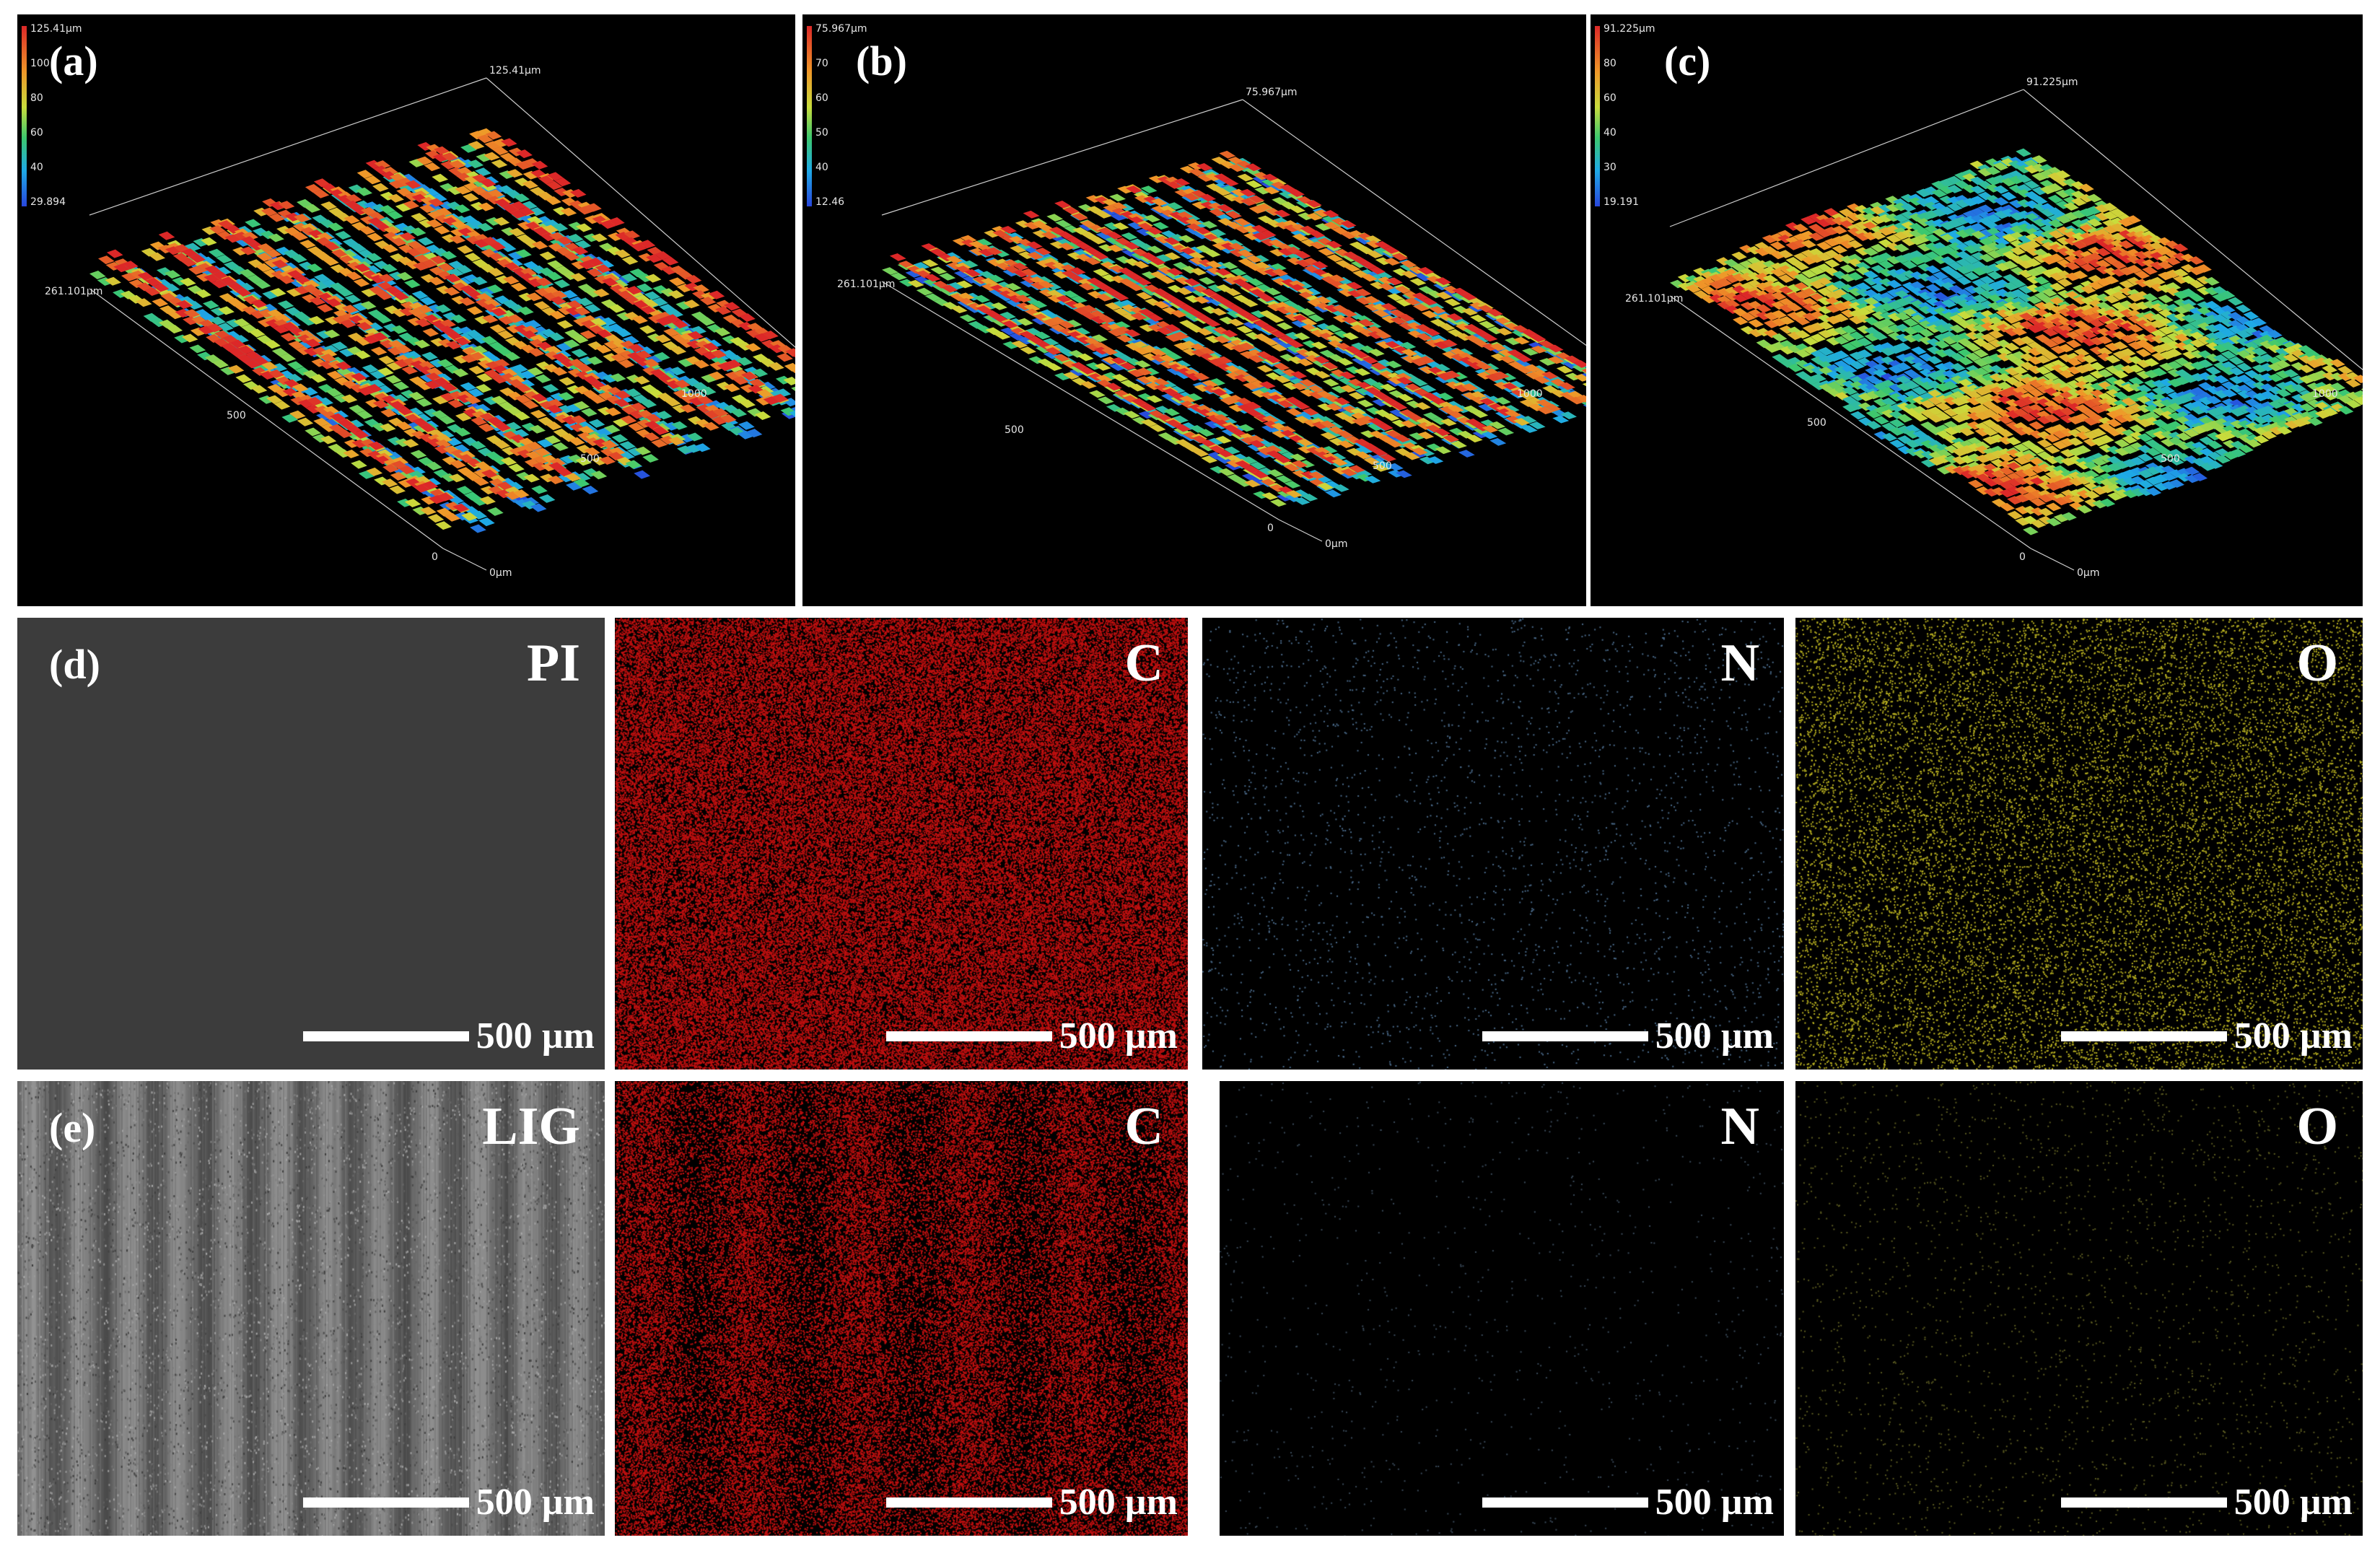 Image resolution: width=2380 pixels, height=1548 pixels. Describe the element at coordinates (72, 1127) in the screenshot. I see `panel-label-e: (e)` at that location.